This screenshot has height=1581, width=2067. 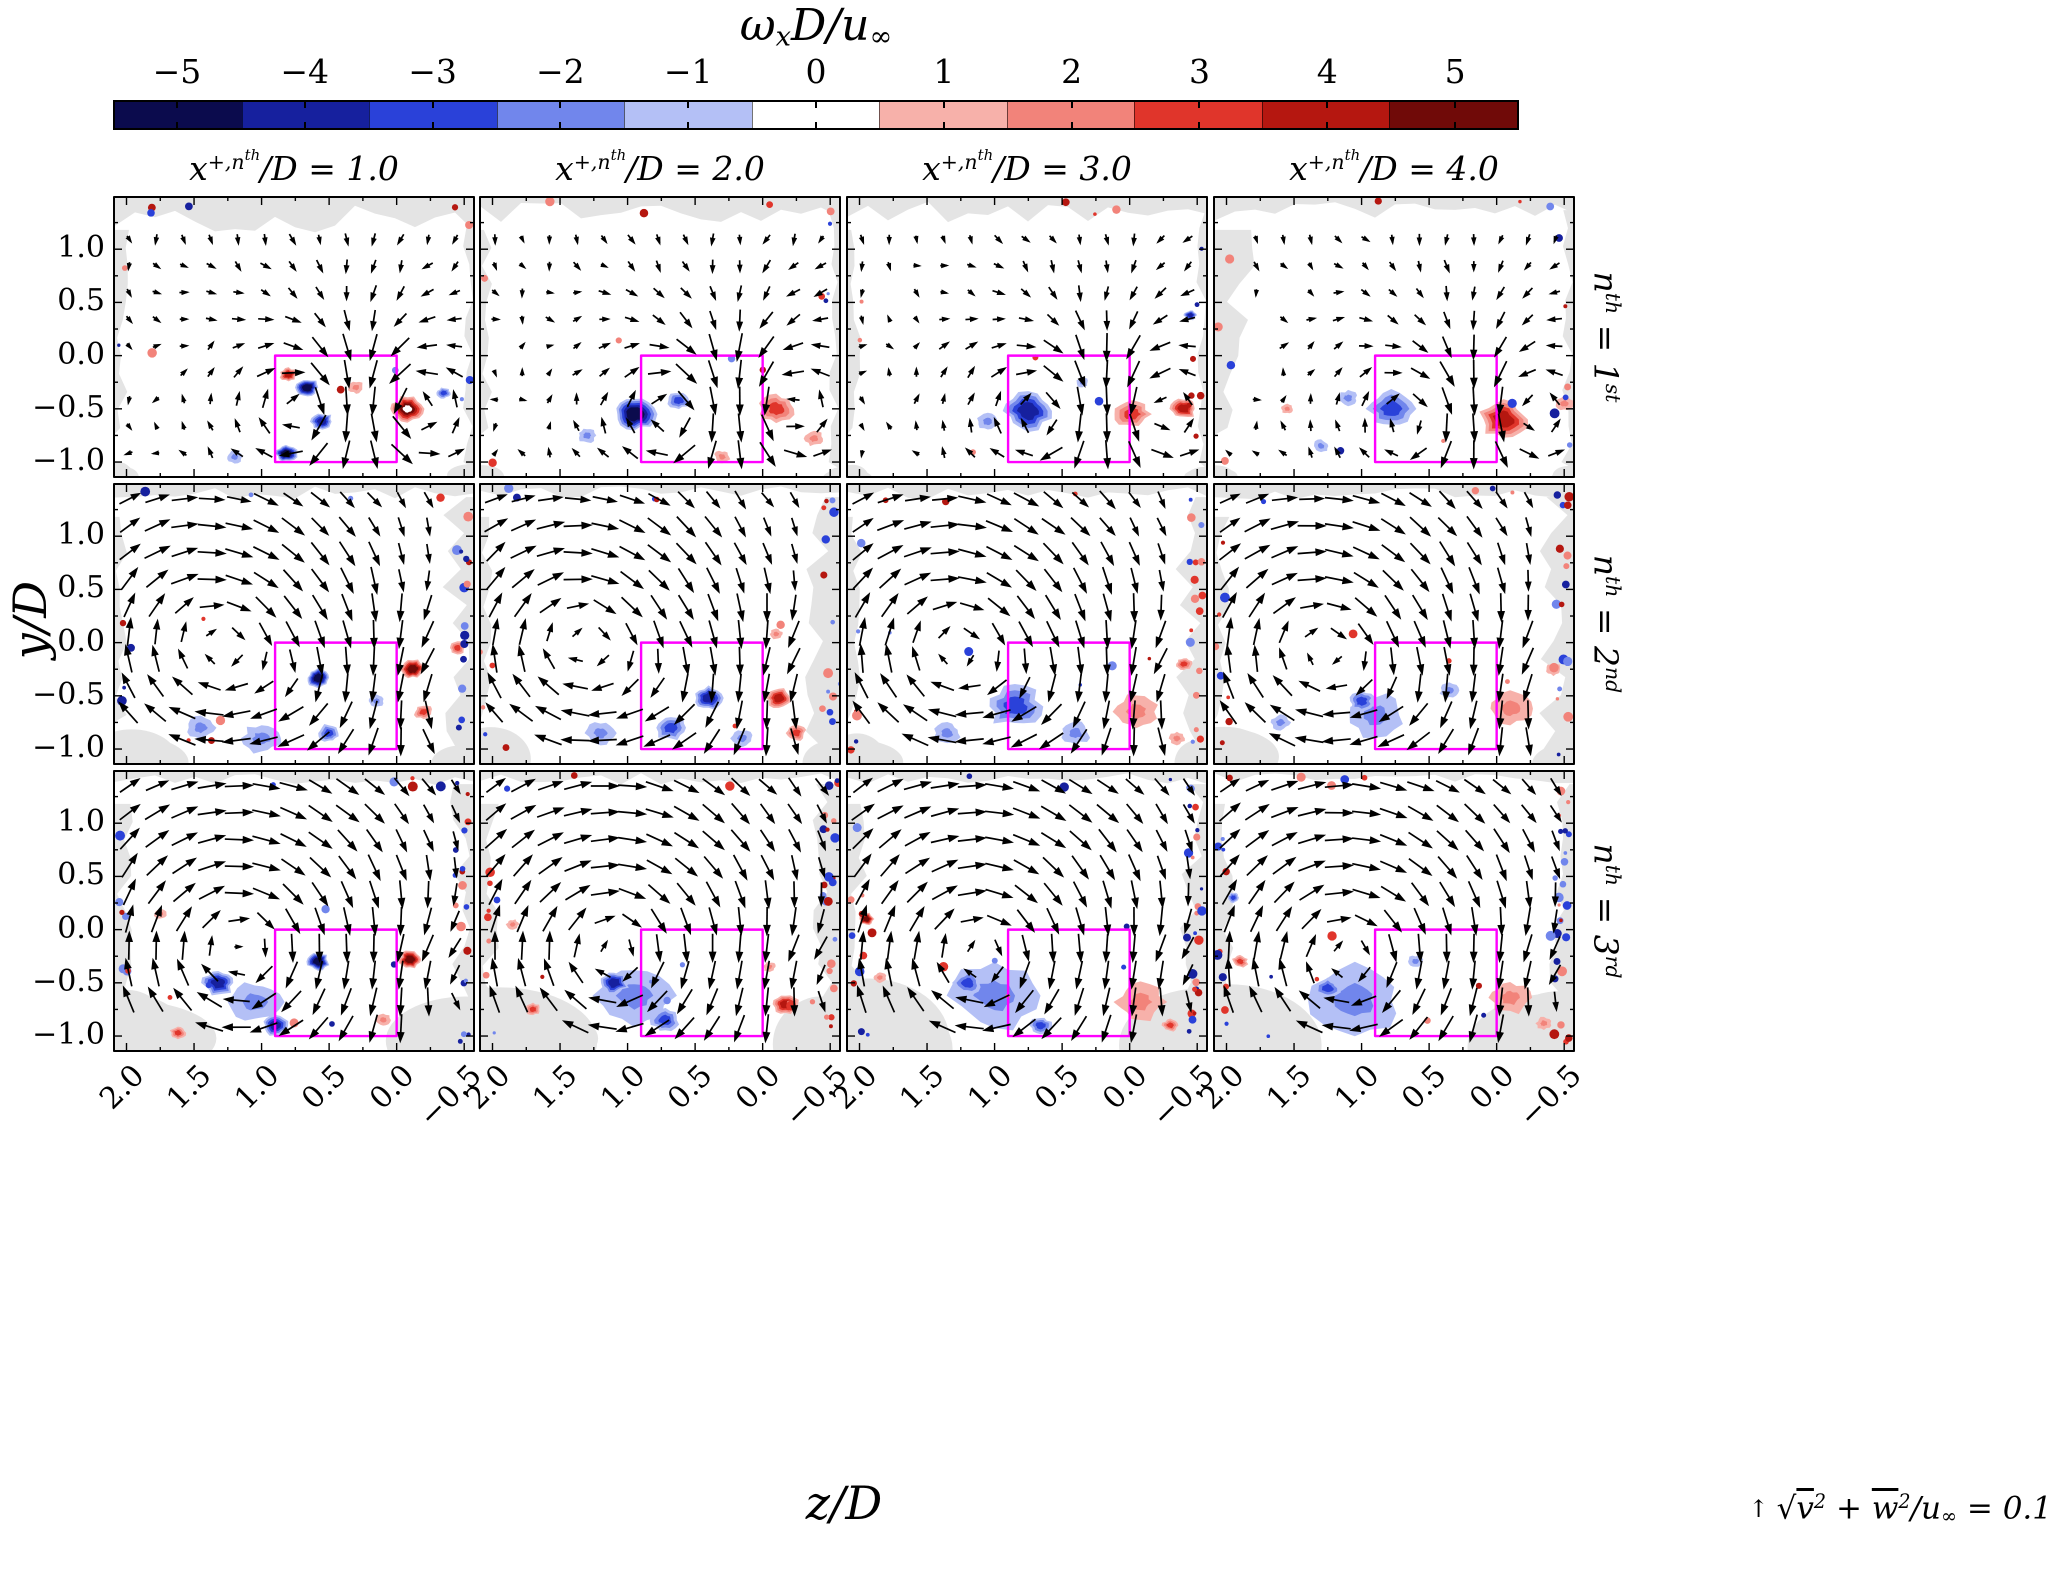 I want to click on formula-segment: /D = 4.0, so click(x=1429, y=169).